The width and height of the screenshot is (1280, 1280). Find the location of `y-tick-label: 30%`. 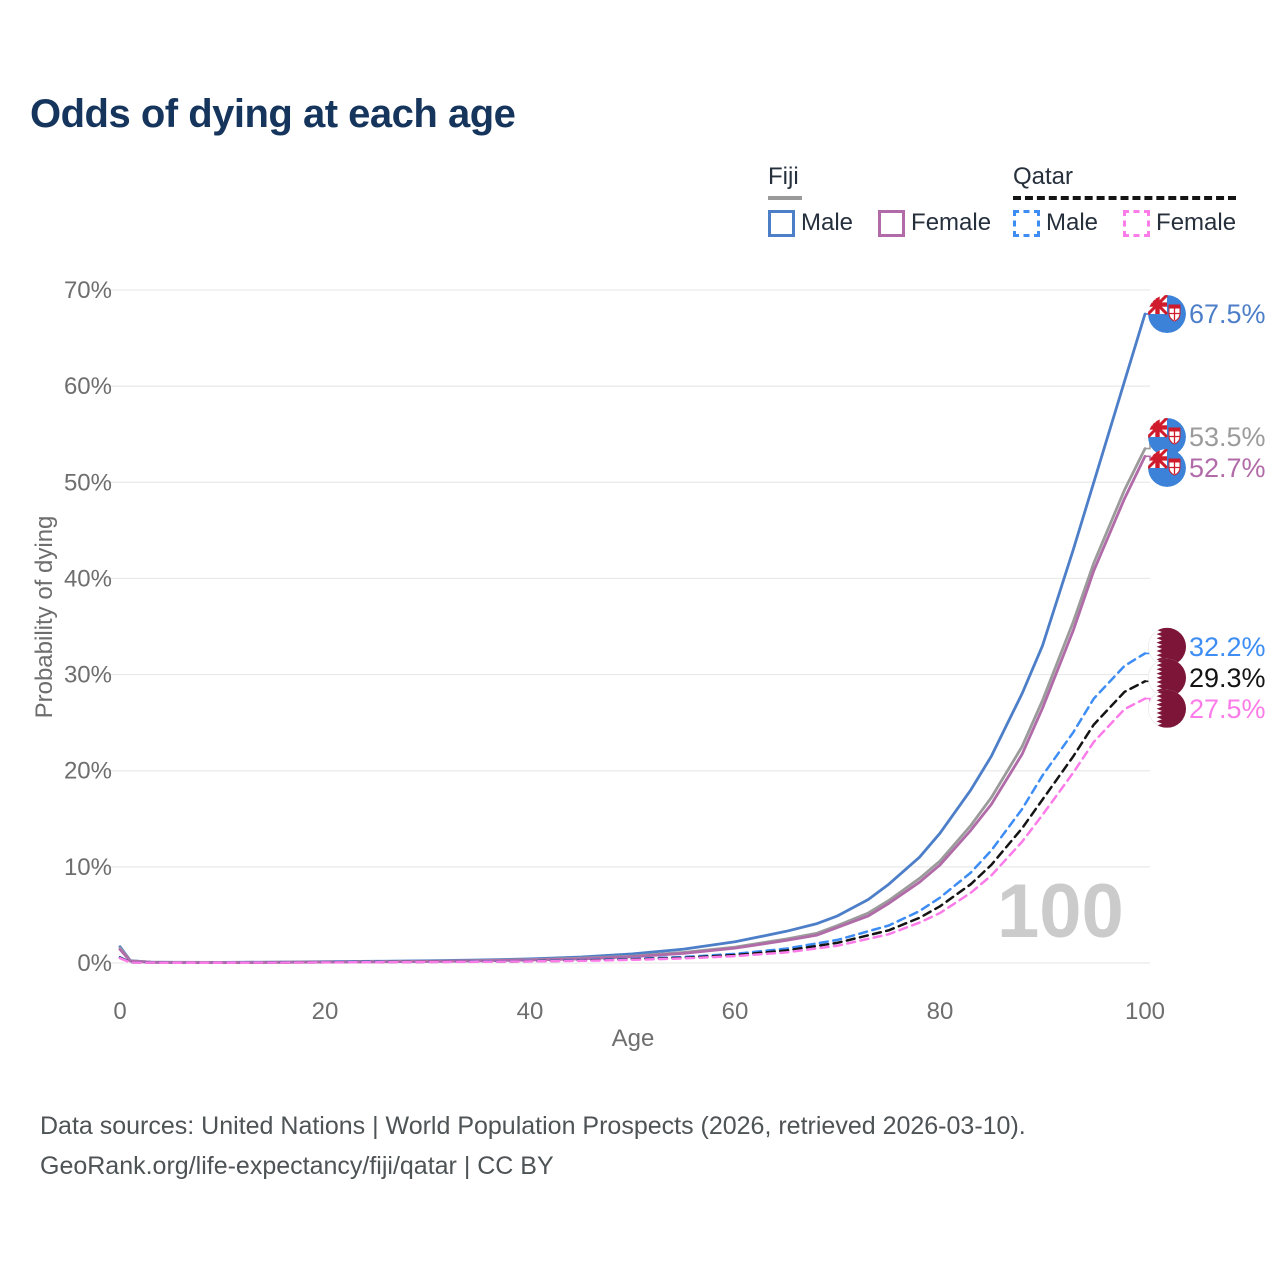

y-tick-label: 30% is located at coordinates (88, 675).